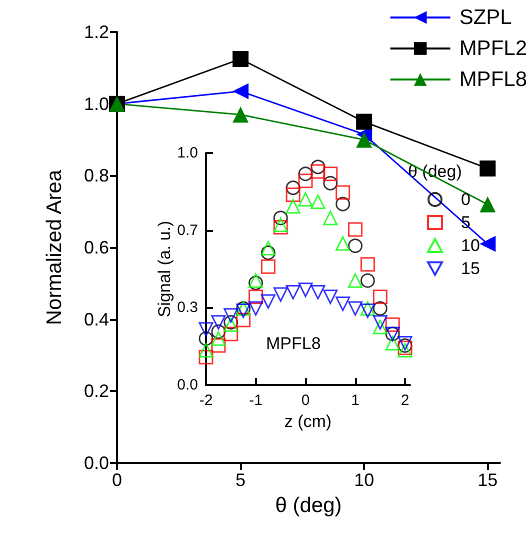 This screenshot has width=532, height=548. What do you see at coordinates (96, 32) in the screenshot?
I see `y-tick-label: 1.2` at bounding box center [96, 32].